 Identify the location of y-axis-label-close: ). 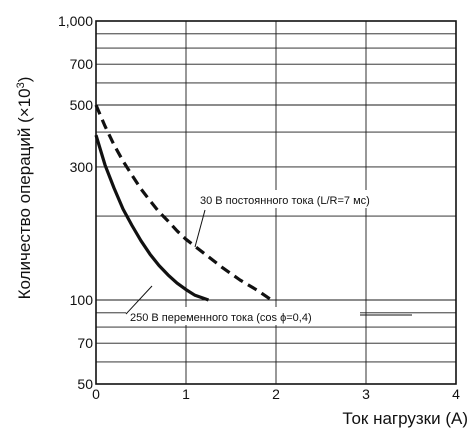
(24, 80).